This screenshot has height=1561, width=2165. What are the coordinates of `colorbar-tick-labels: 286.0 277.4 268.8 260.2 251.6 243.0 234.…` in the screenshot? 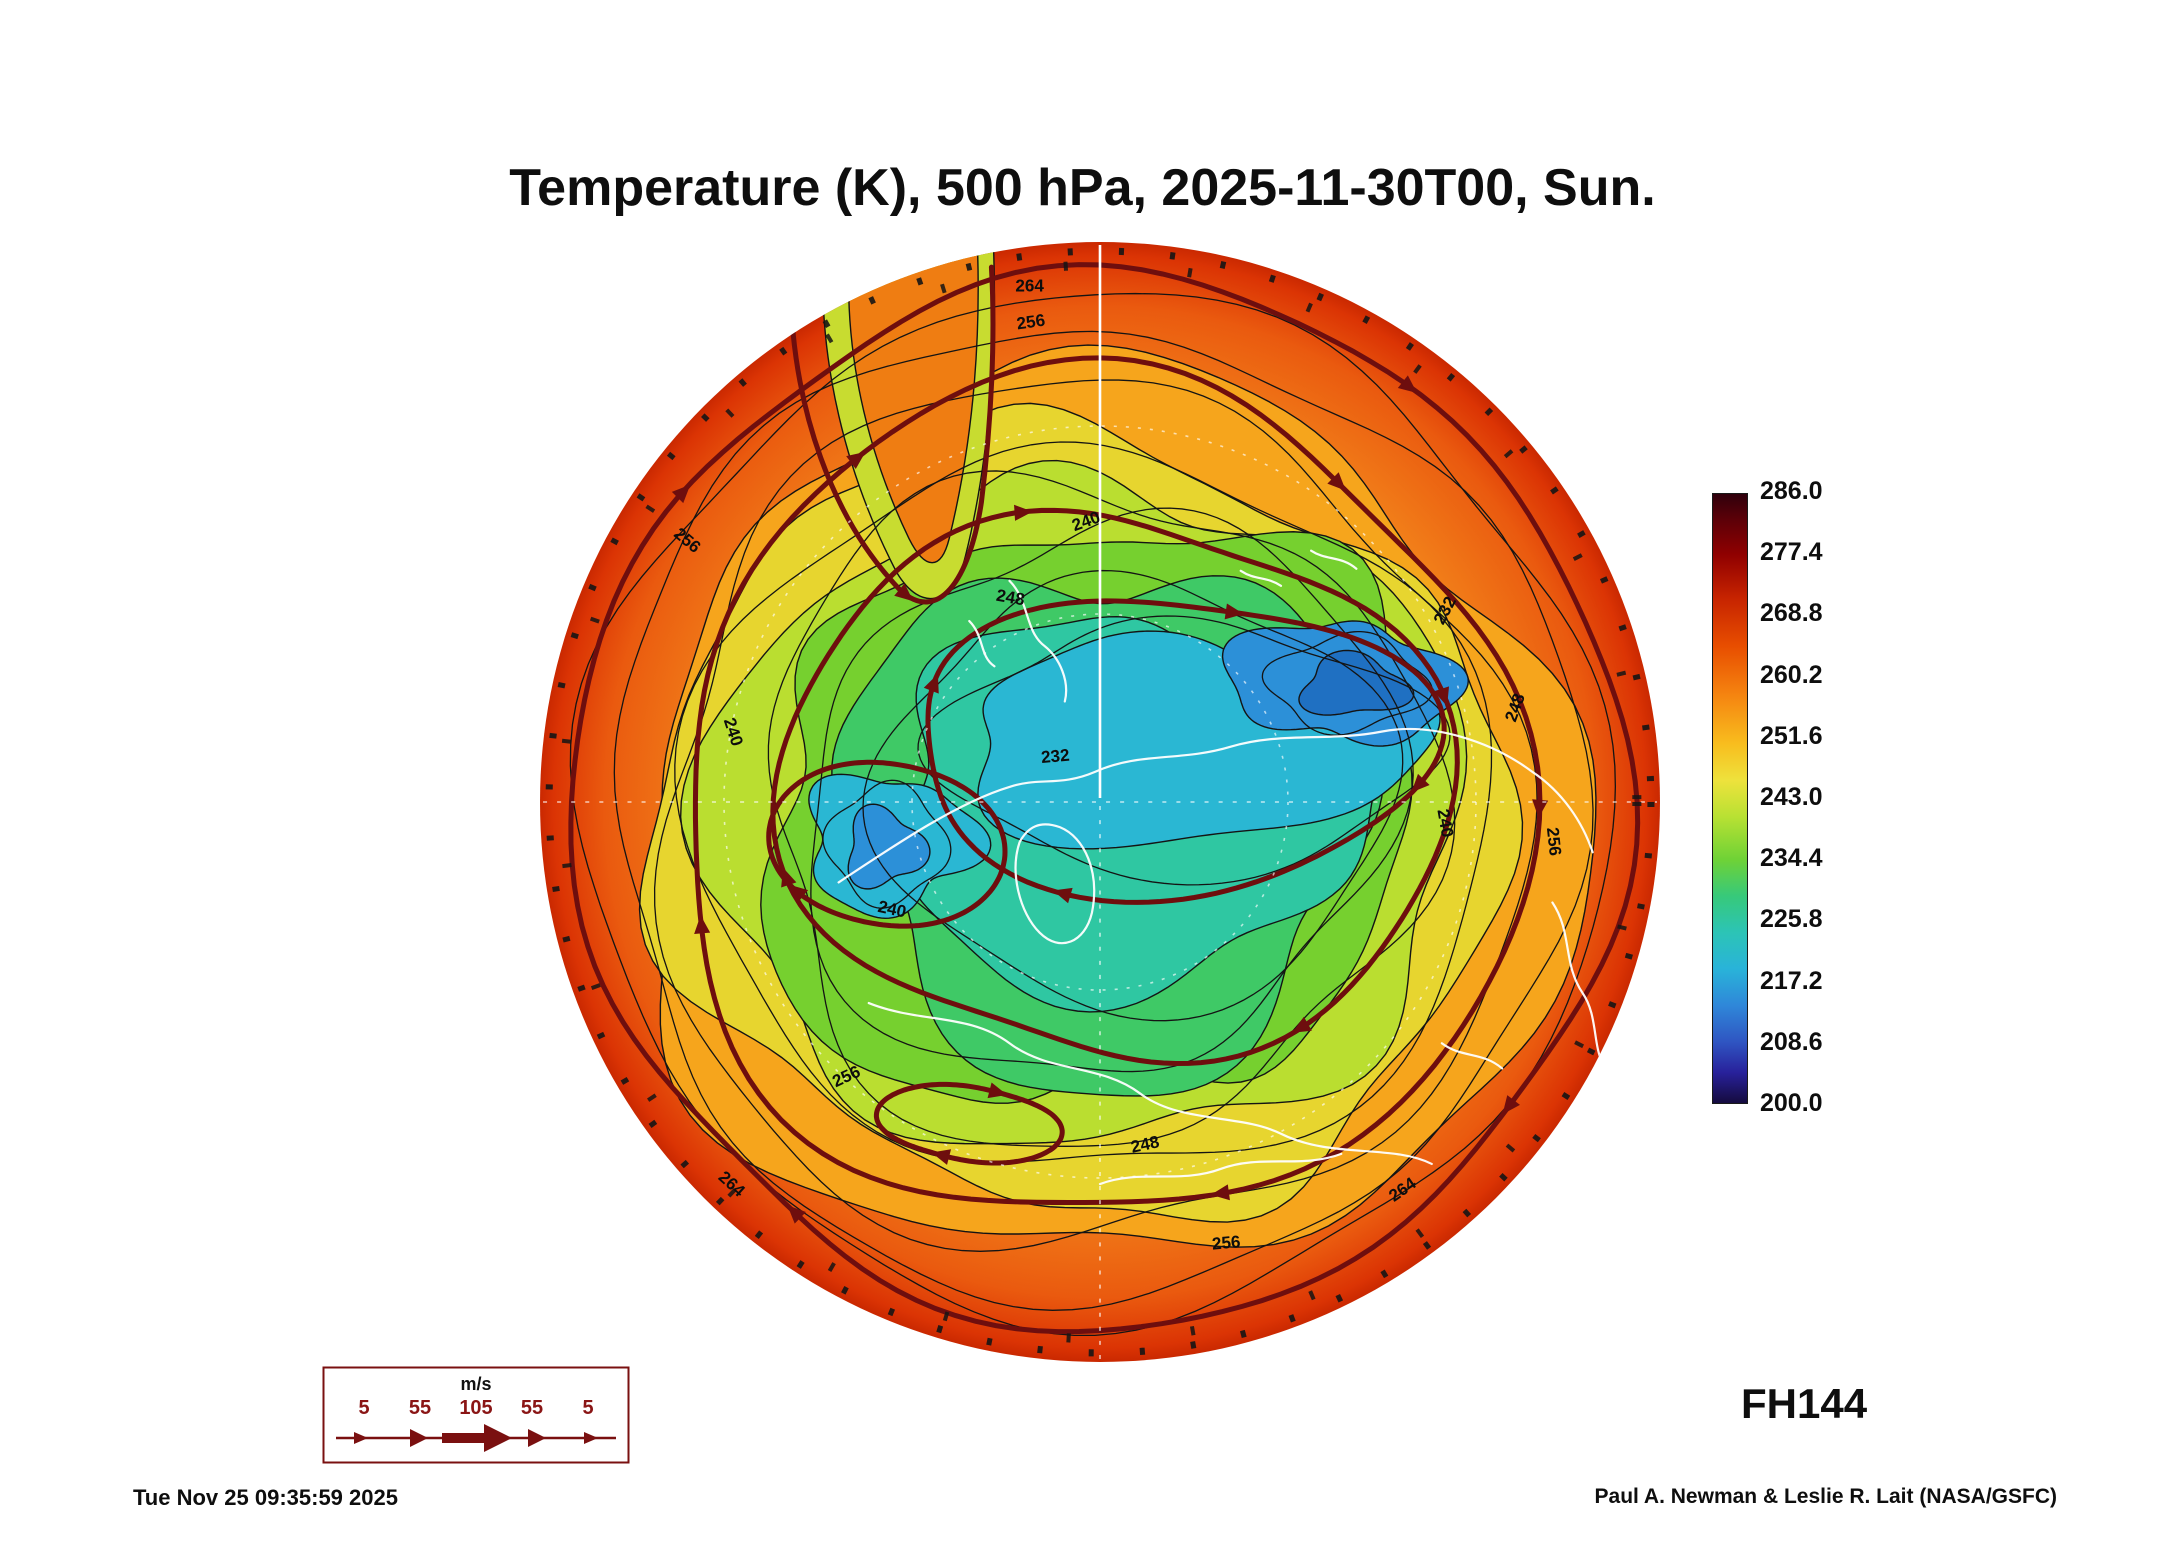 It's located at (1791, 797).